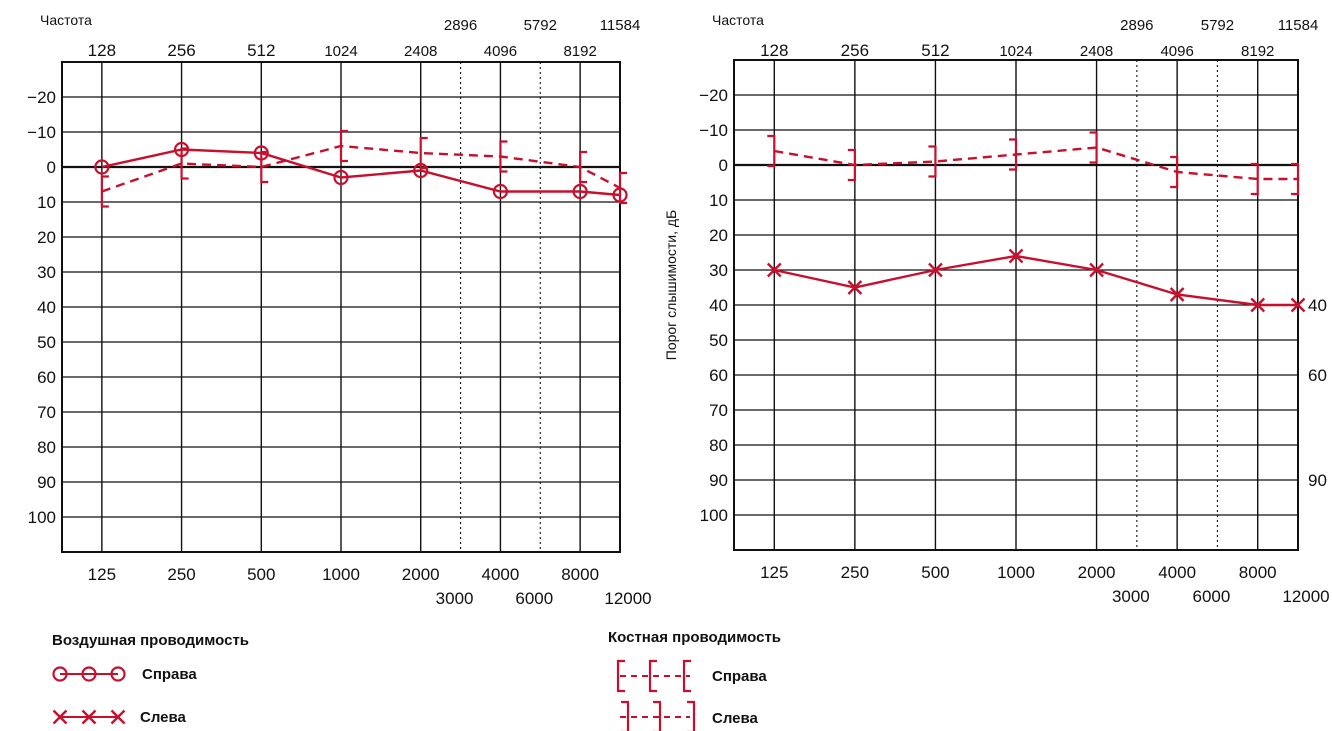  I want to click on series-air-left, so click(1036, 280).